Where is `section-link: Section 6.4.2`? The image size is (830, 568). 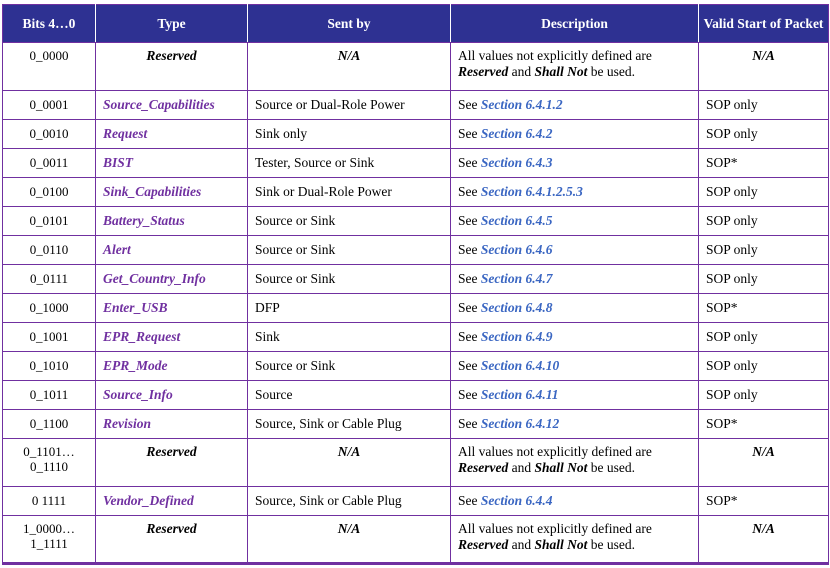 section-link: Section 6.4.2 is located at coordinates (516, 134).